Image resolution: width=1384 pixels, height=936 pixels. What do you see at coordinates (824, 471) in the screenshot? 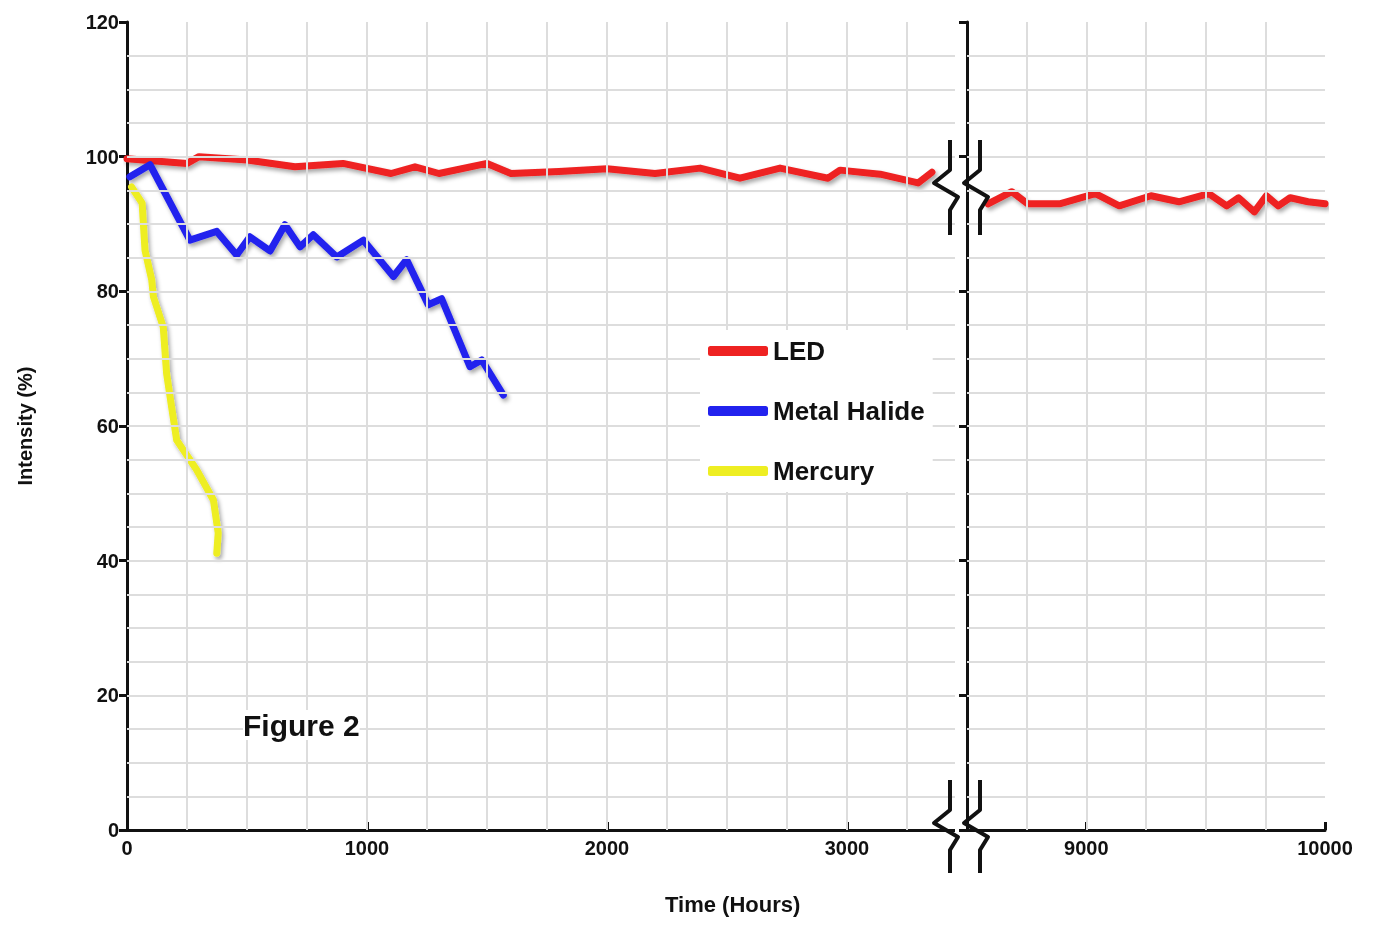
I see `legend-label: Mercury` at bounding box center [824, 471].